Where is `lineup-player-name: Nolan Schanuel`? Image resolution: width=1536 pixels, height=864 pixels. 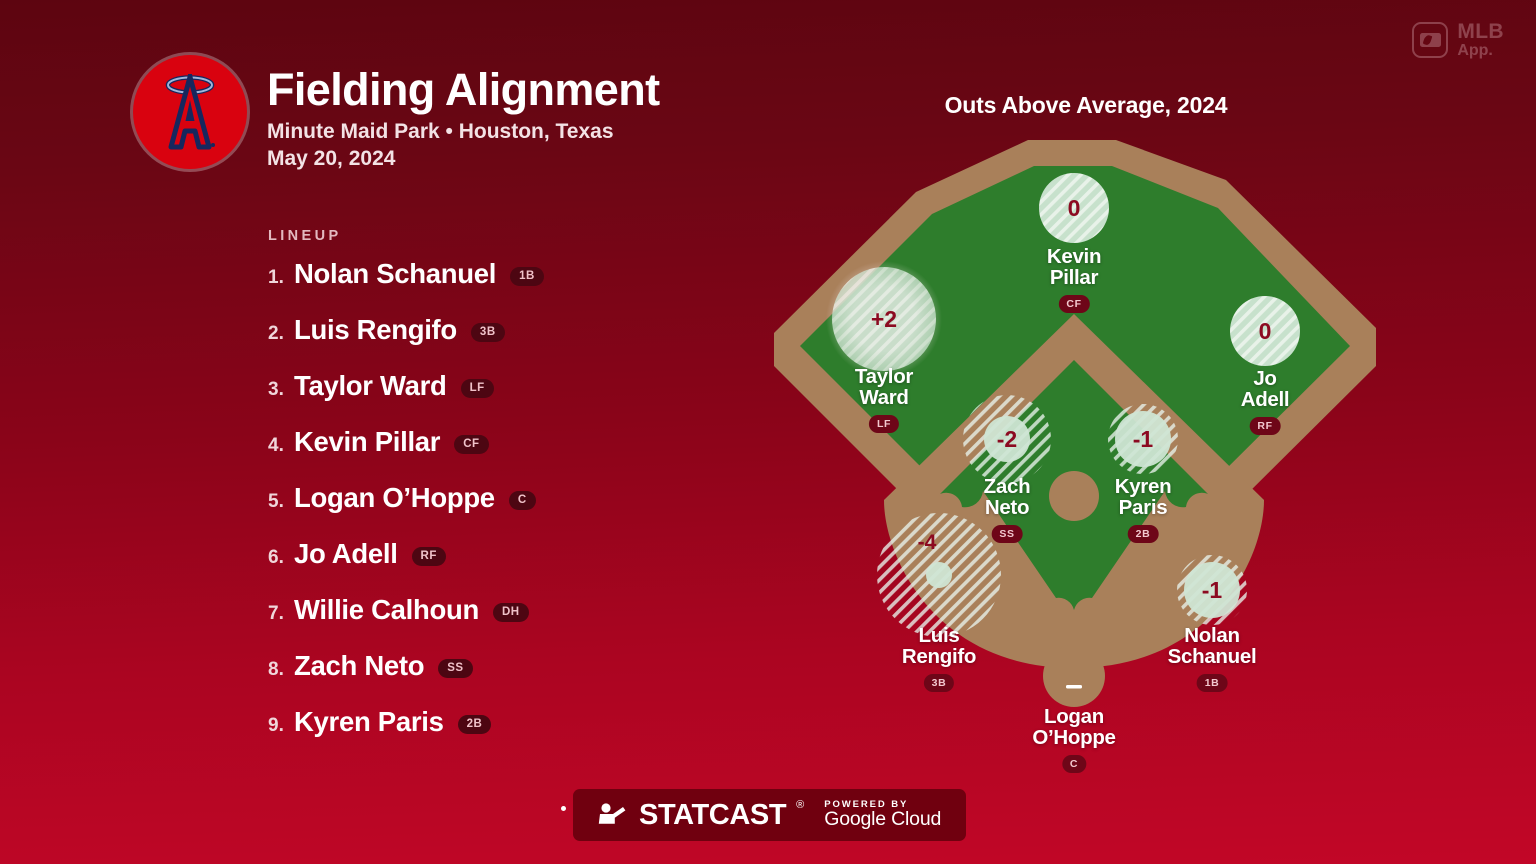
lineup-player-name: Nolan Schanuel is located at coordinates (395, 273).